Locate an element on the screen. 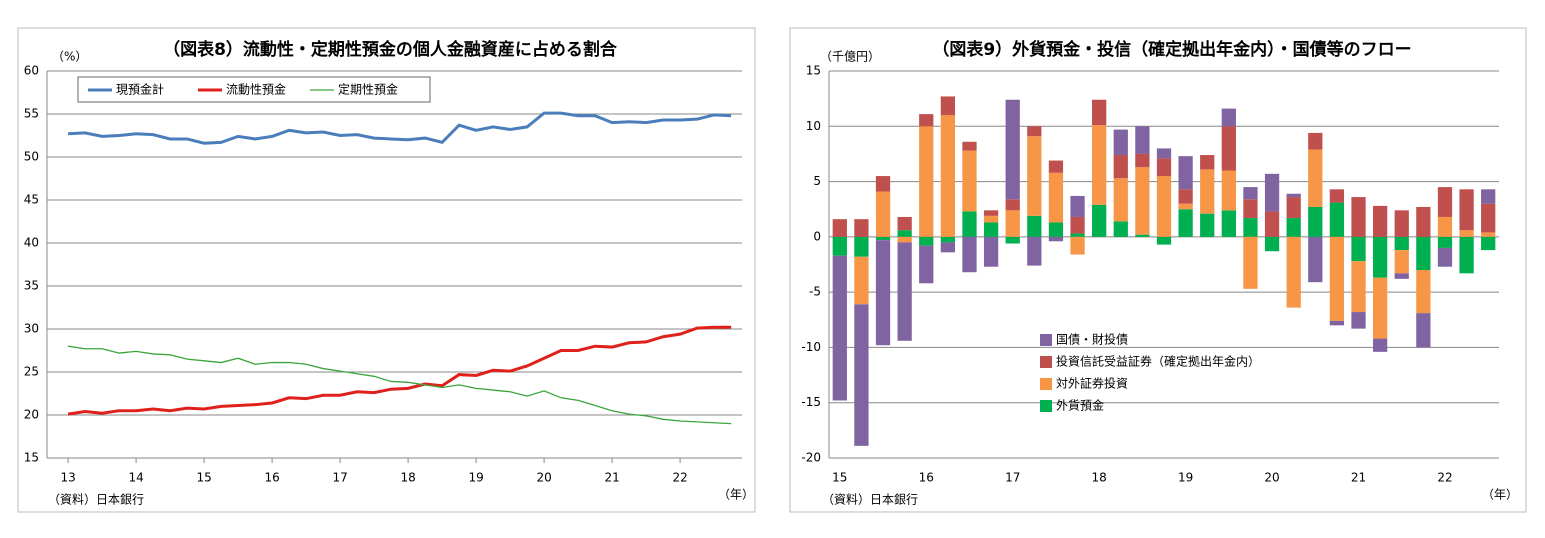  source: （資料）日本銀行 is located at coordinates (870, 500).